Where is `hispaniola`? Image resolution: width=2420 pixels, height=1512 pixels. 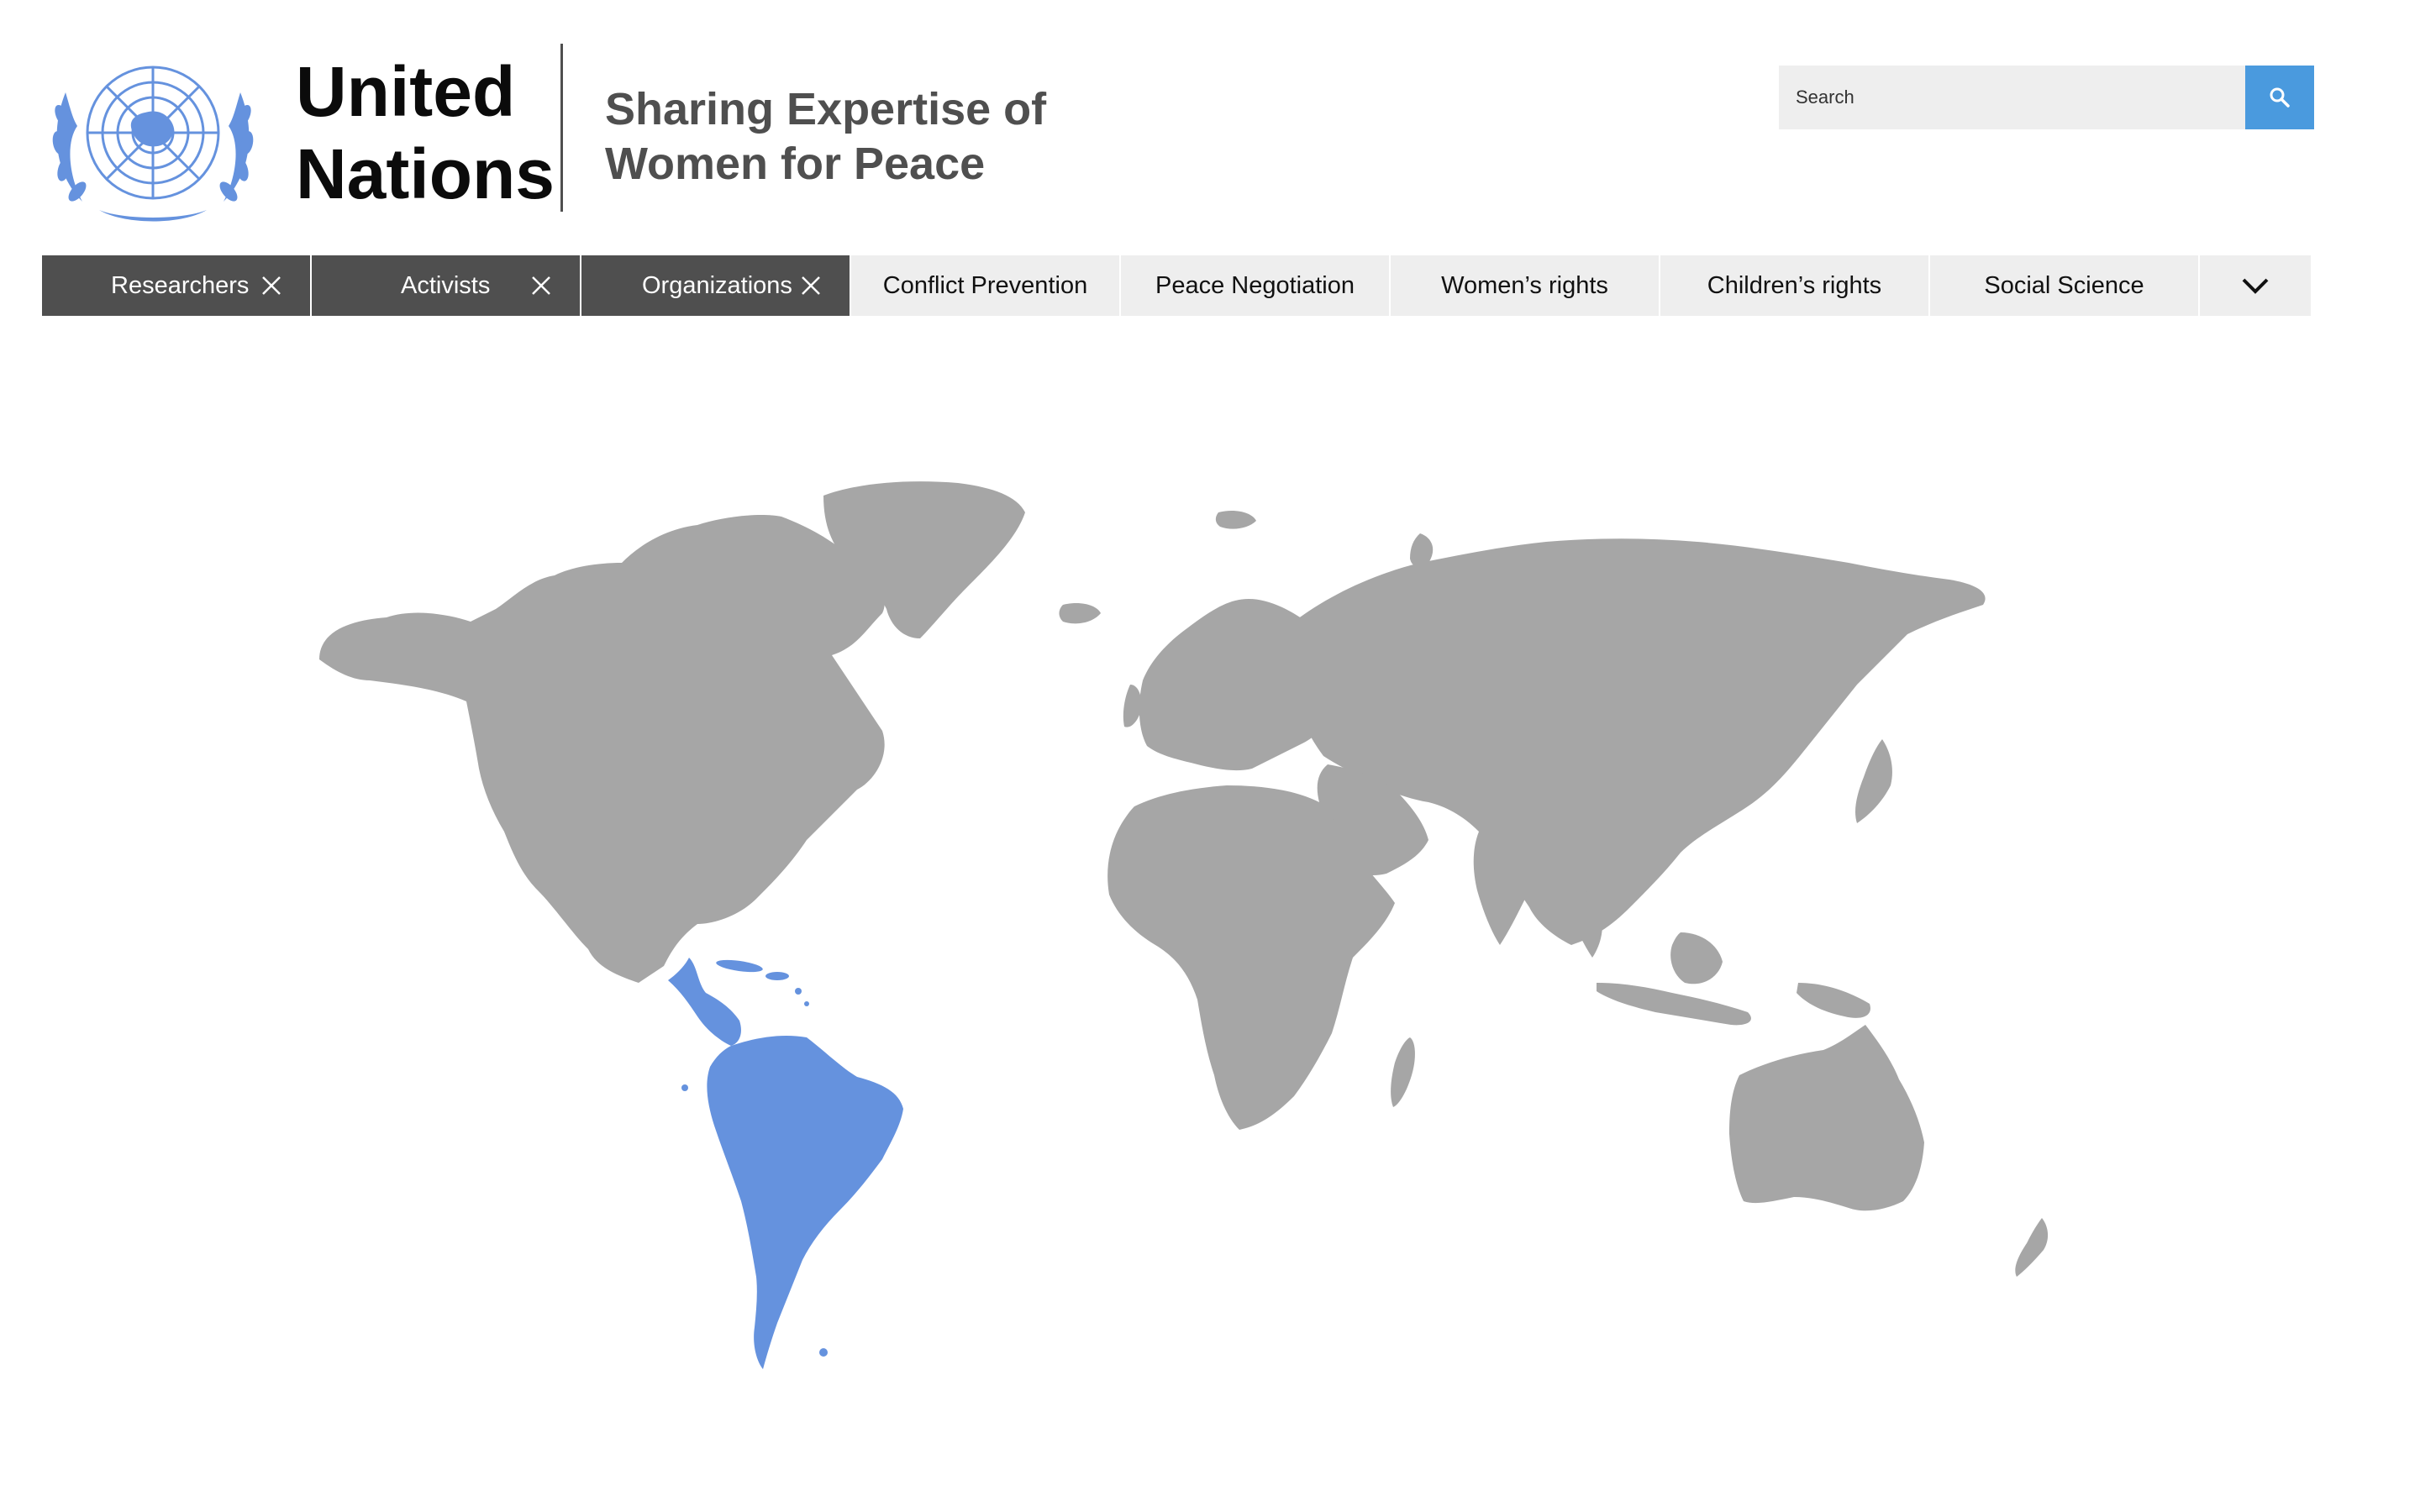 hispaniola is located at coordinates (777, 976).